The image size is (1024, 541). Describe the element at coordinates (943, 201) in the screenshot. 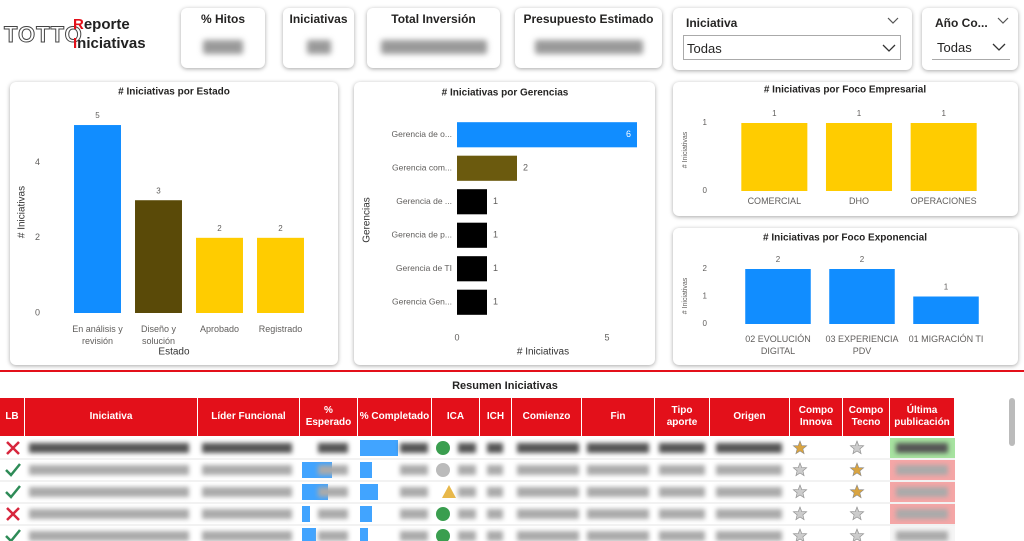

I see `x-tick-label: OPERACIONES` at that location.